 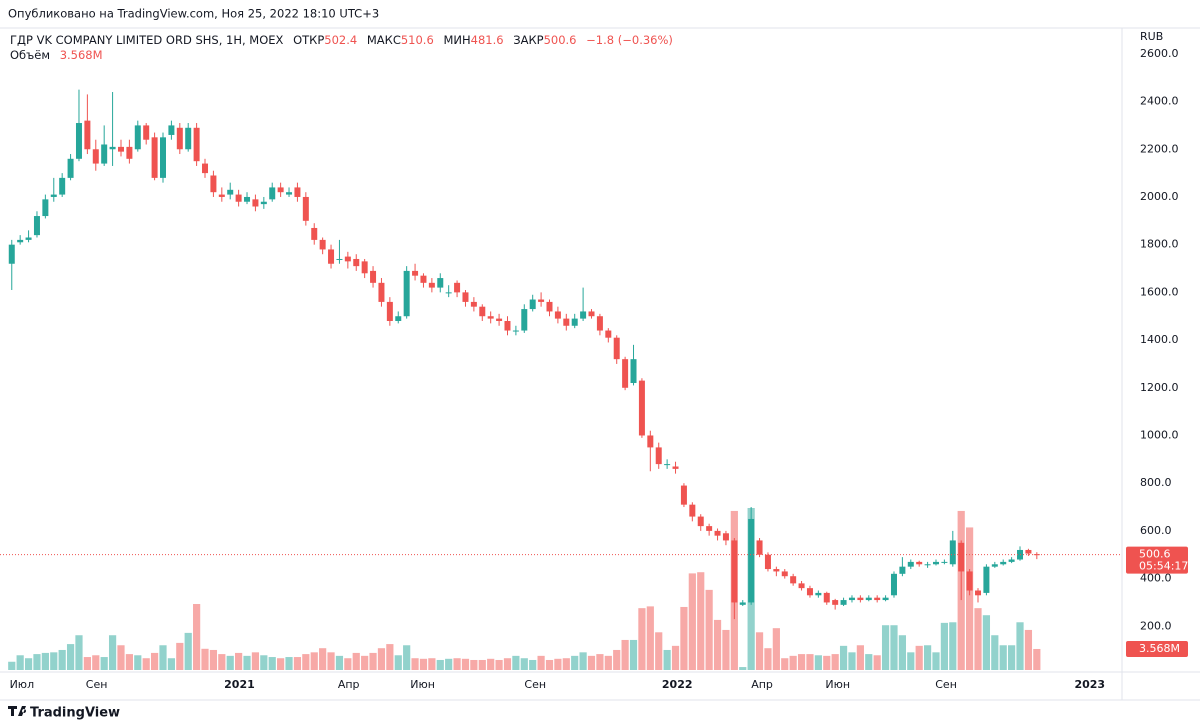 What do you see at coordinates (837, 684) in the screenshot?
I see `x-tick-label: Июн` at bounding box center [837, 684].